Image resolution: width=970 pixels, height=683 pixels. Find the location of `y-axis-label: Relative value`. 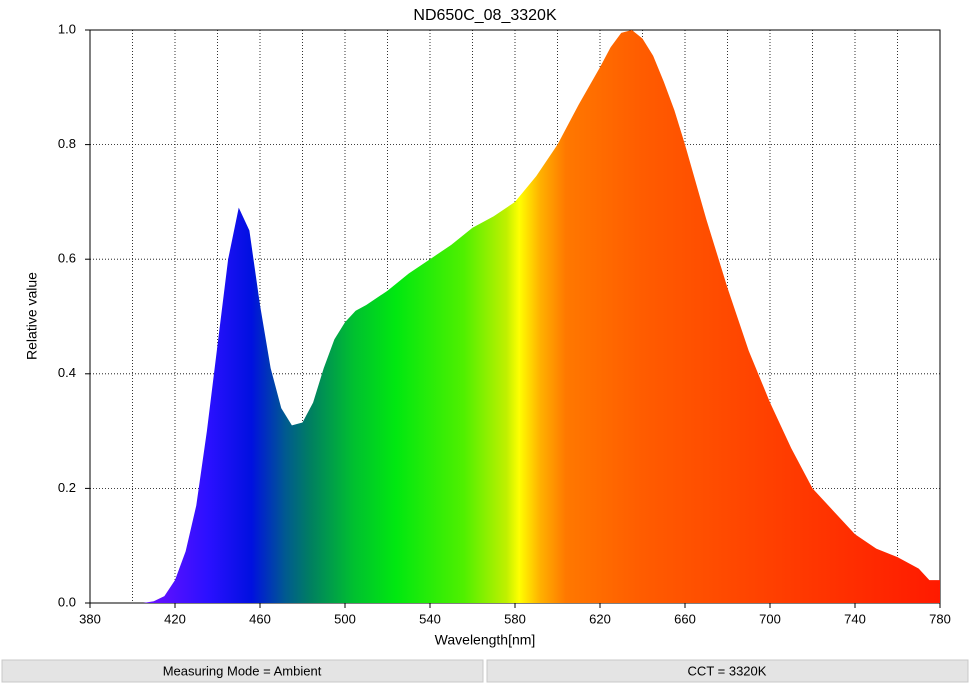

y-axis-label: Relative value is located at coordinates (32, 316).